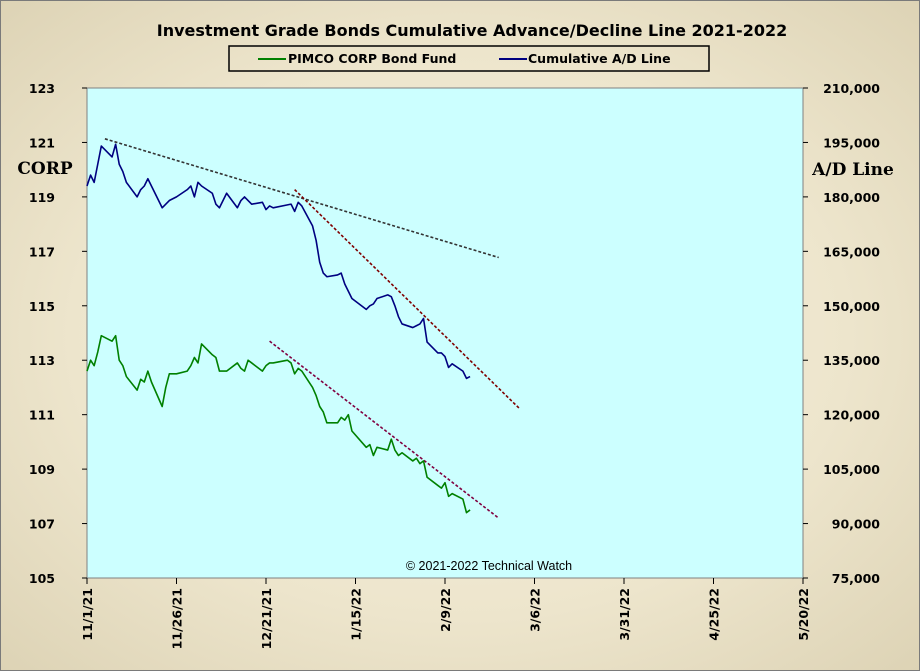 This screenshot has height=671, width=920. What do you see at coordinates (851, 88) in the screenshot?
I see `y-right-tick-label: 210,000` at bounding box center [851, 88].